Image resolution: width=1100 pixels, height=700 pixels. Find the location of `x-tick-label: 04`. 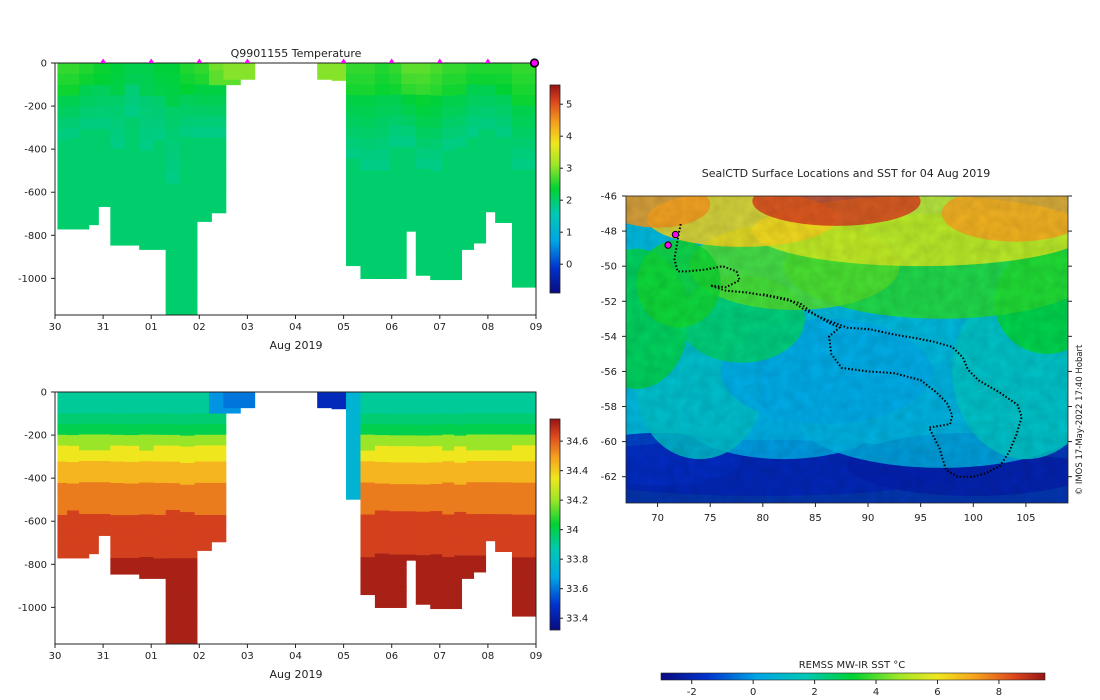

x-tick-label: 04 is located at coordinates (295, 327).